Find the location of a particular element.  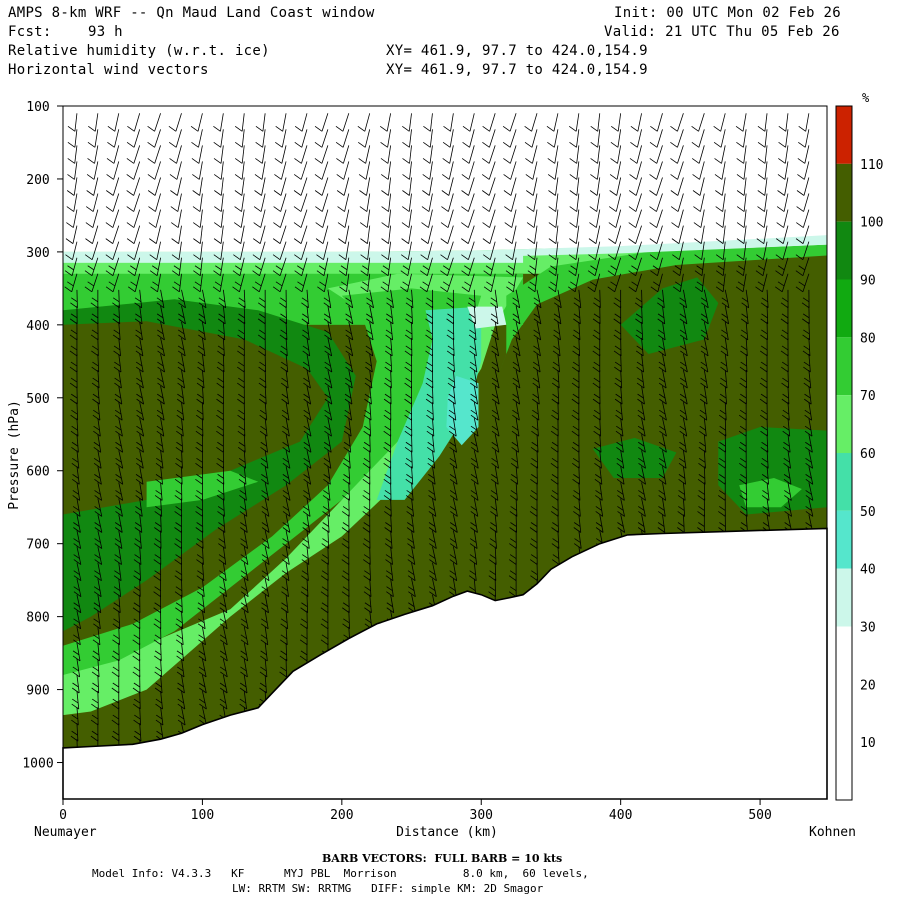

y-tick-label: 1000 is located at coordinates (37, 764).